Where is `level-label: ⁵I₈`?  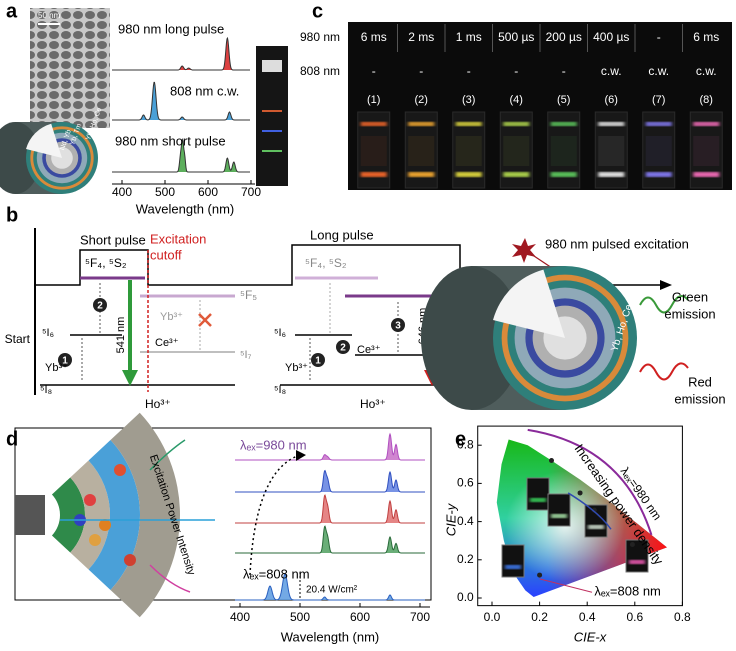
level-label: ⁵I₈ is located at coordinates (280, 390).